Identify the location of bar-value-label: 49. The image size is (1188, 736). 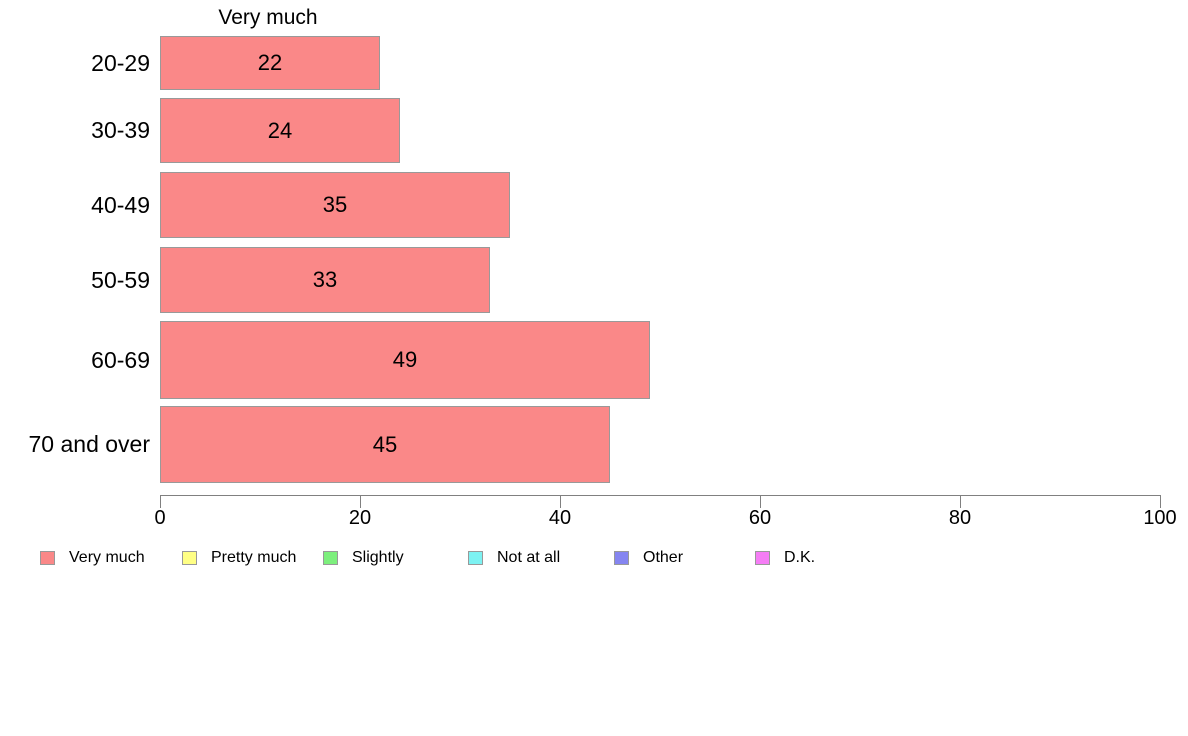
(405, 359).